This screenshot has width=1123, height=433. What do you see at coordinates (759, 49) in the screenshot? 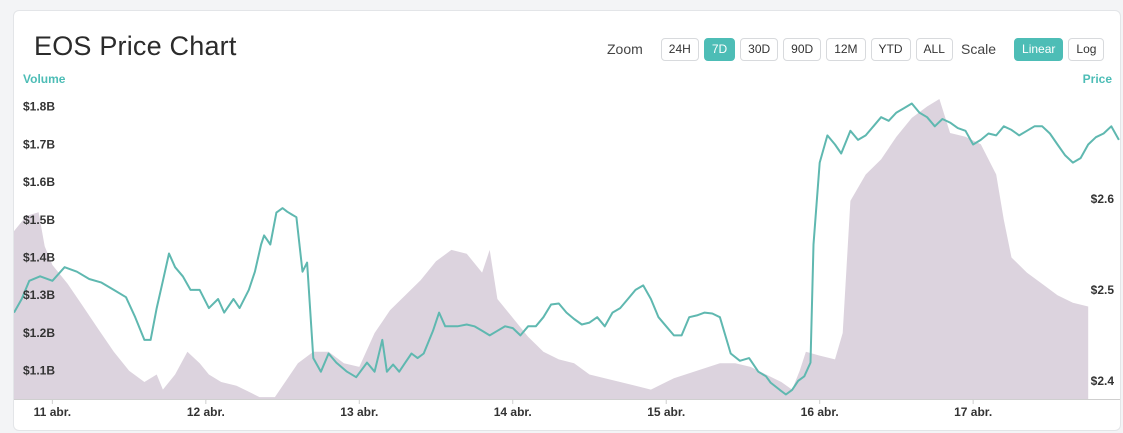
I see `zoom-30d-button: 30D` at bounding box center [759, 49].